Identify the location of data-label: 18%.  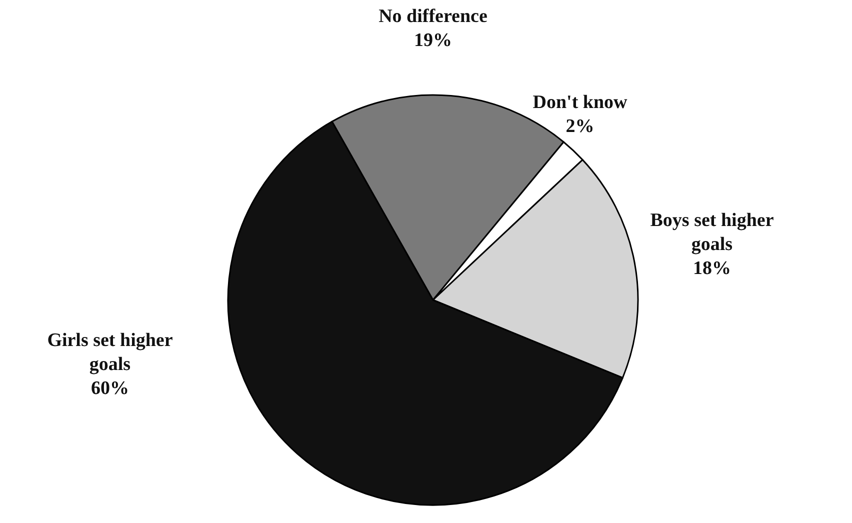
(712, 268).